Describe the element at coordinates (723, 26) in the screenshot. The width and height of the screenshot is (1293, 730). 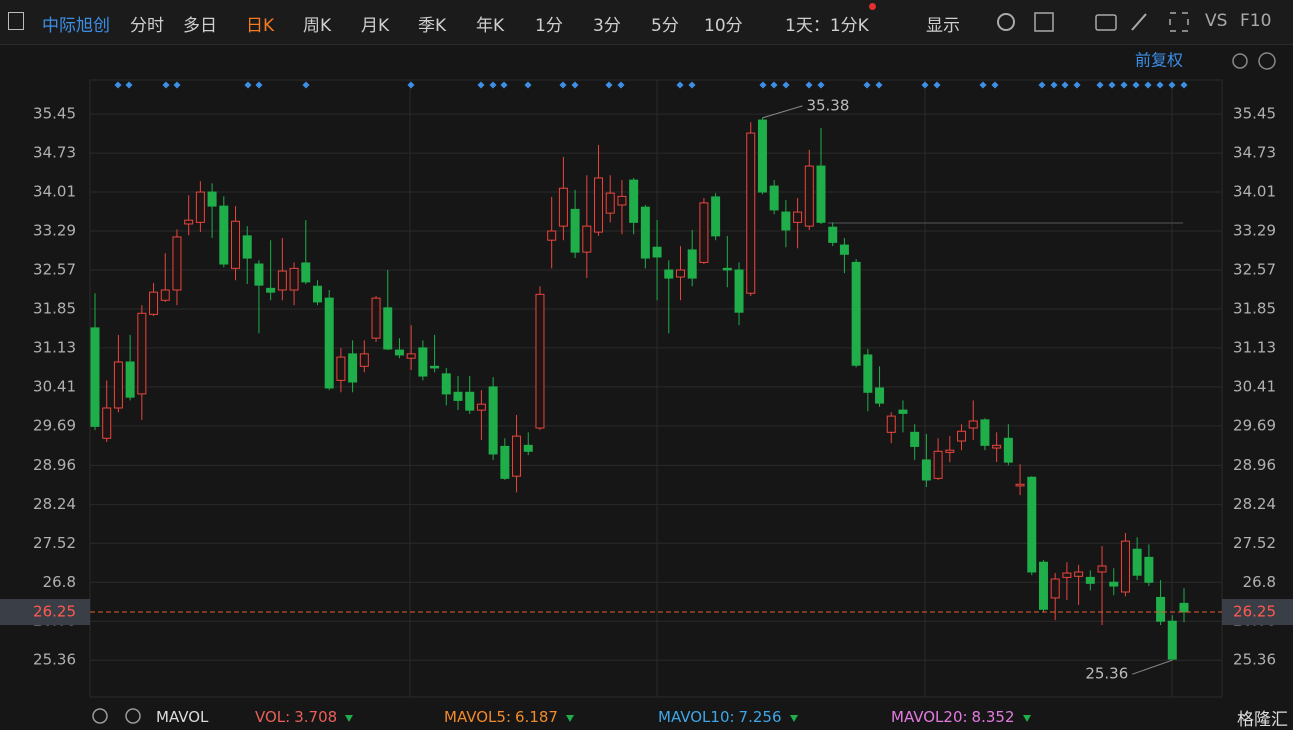
I see `period-tab: 10分` at that location.